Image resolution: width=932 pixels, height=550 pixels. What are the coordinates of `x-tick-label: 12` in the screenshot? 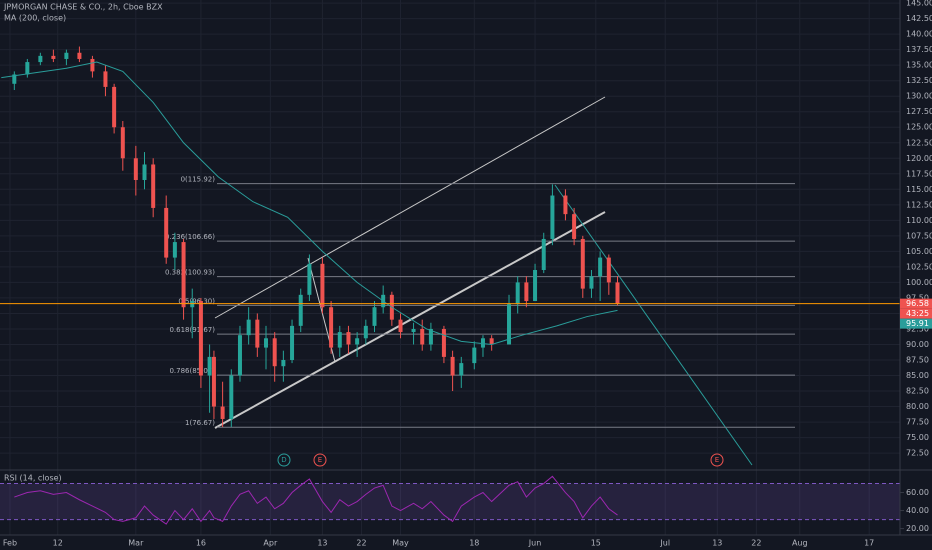 It's located at (58, 543).